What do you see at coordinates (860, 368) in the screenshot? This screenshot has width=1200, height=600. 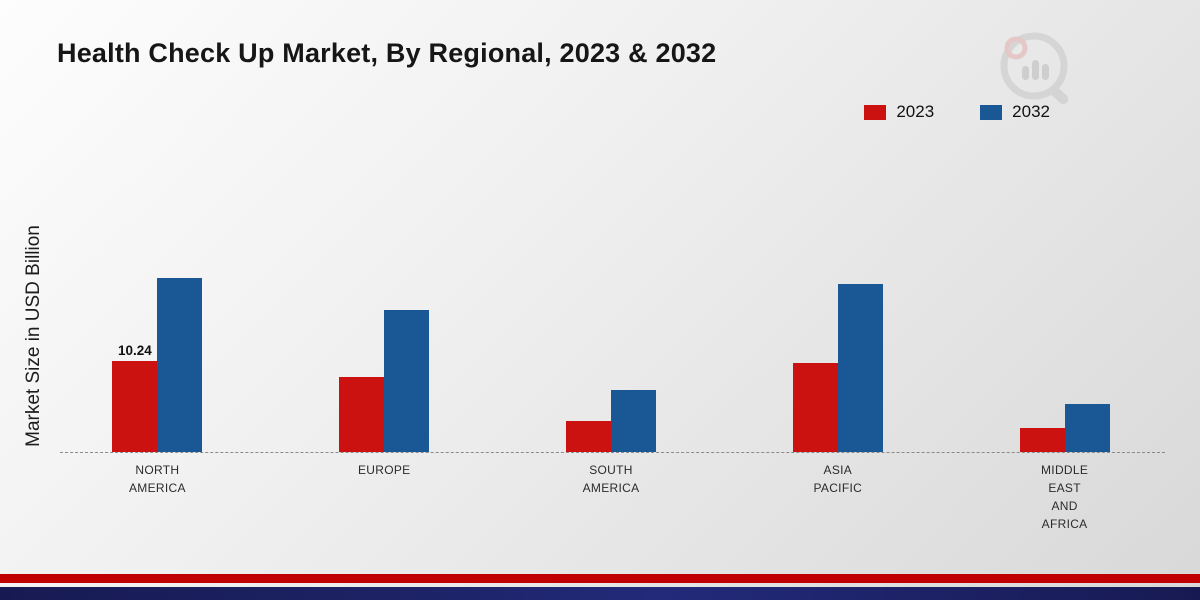 I see `bar-2032-asia-pacific` at bounding box center [860, 368].